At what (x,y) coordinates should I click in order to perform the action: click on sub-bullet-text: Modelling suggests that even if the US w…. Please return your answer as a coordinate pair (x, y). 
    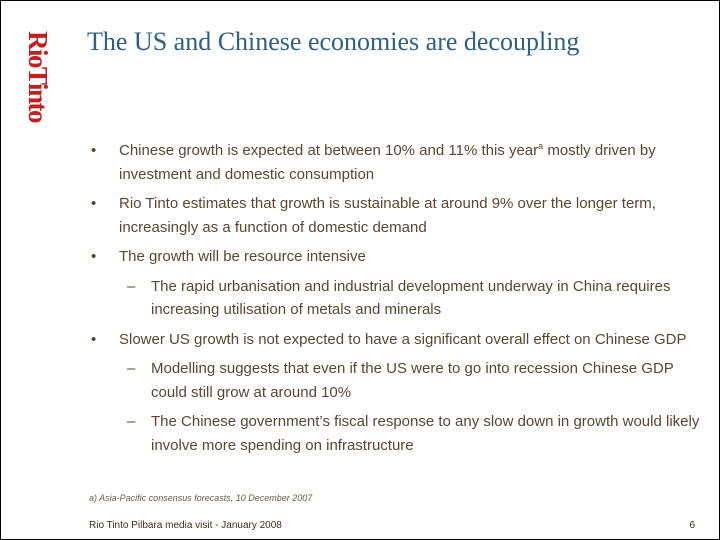
    Looking at the image, I should click on (412, 380).